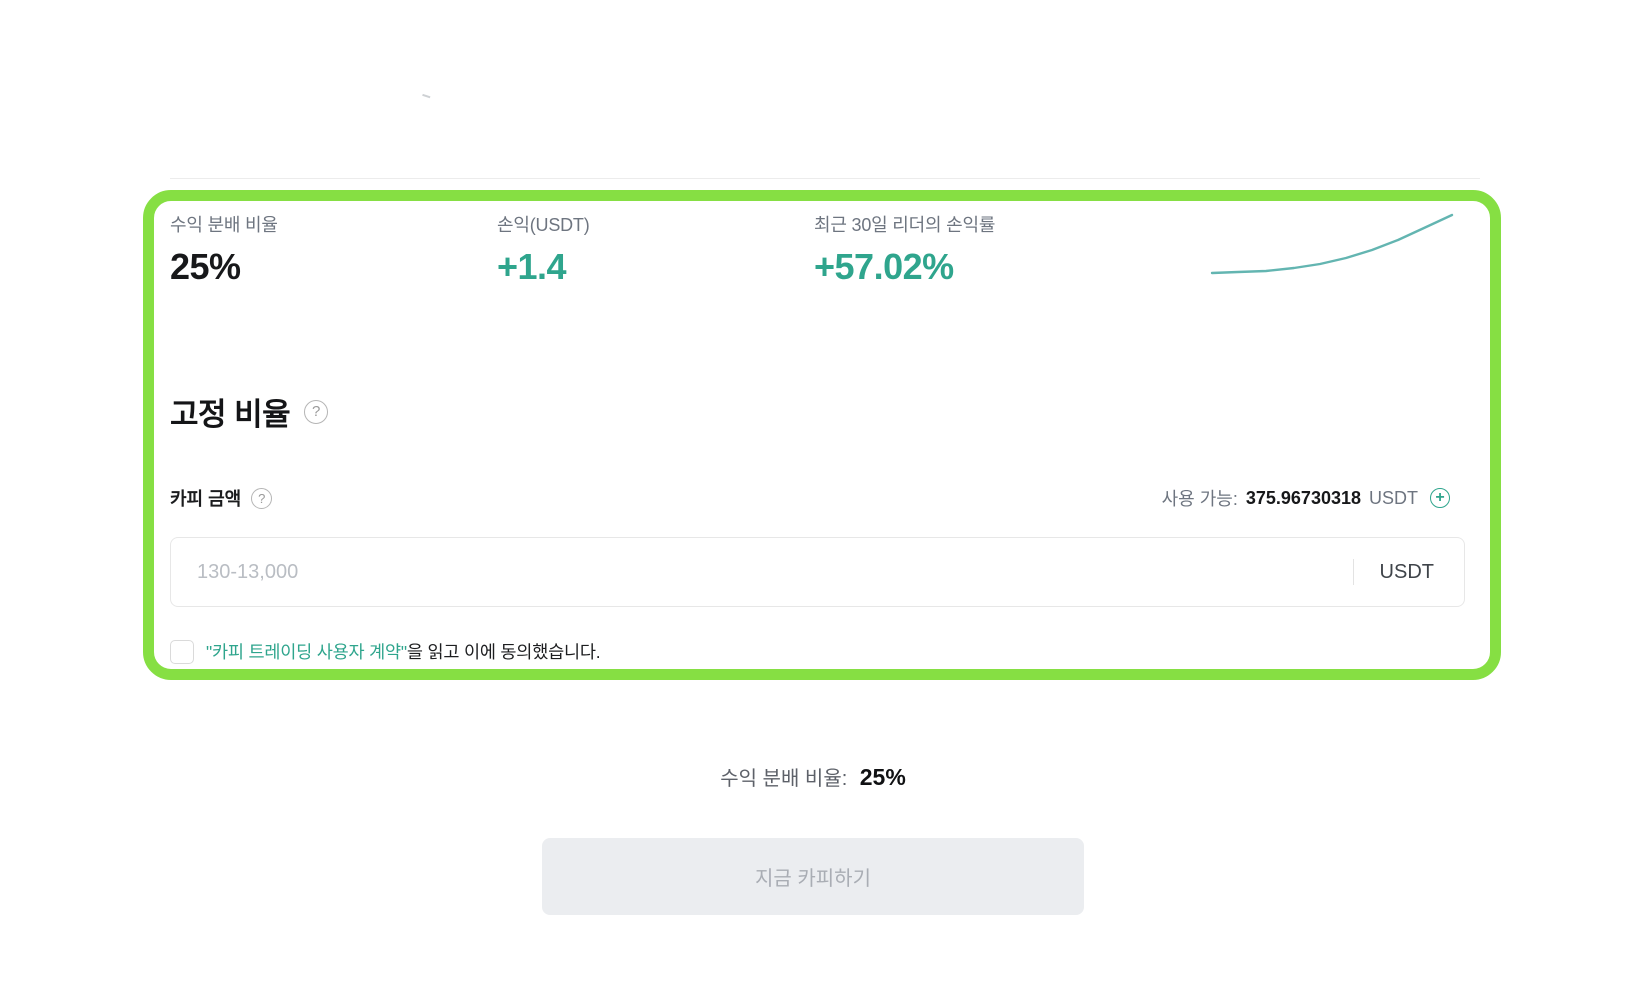 The width and height of the screenshot is (1626, 998). I want to click on section-title-row: 고정 비율 ?, so click(249, 411).